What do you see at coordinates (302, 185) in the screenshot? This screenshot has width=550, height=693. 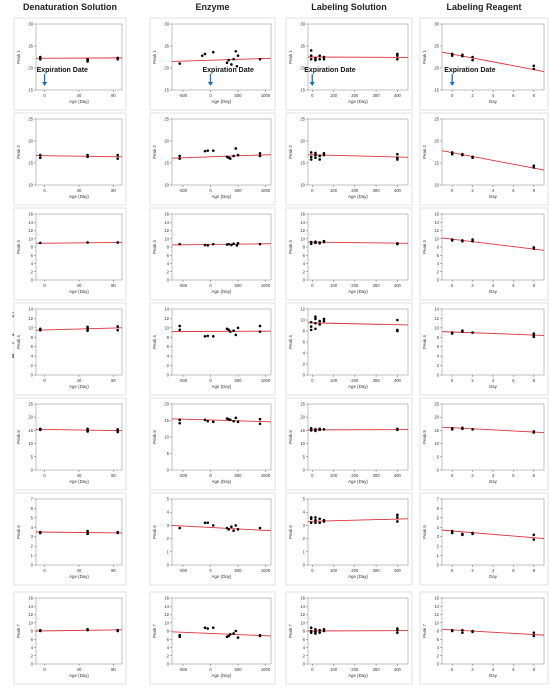 I see `y-tick-label: 10` at bounding box center [302, 185].